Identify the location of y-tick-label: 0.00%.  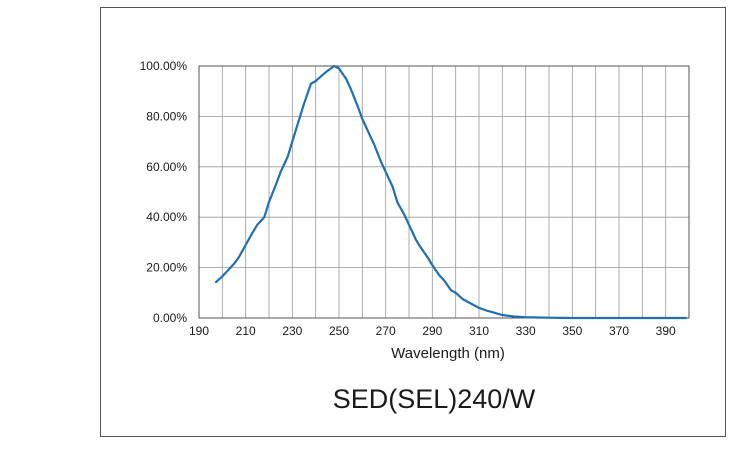
(170, 318).